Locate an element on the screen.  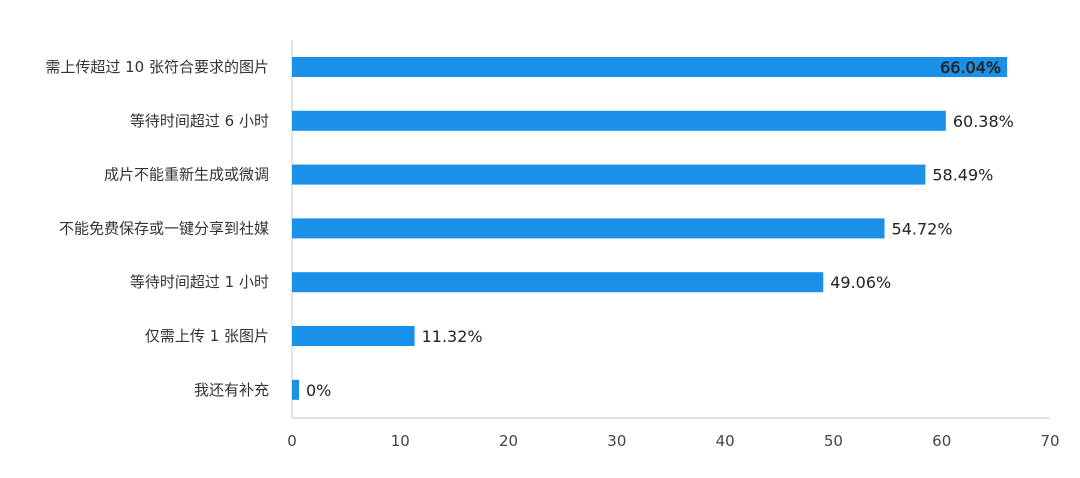
data-label: 54.72% is located at coordinates (922, 228).